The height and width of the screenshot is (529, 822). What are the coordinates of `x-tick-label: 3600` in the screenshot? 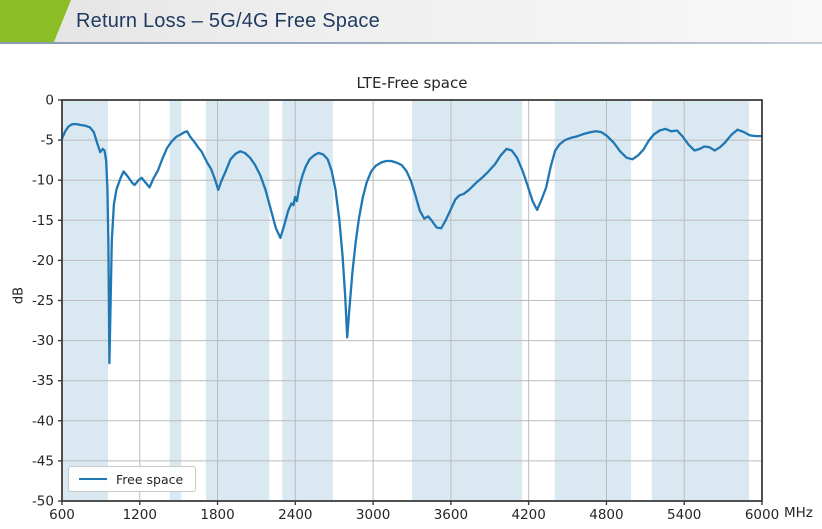 It's located at (451, 515).